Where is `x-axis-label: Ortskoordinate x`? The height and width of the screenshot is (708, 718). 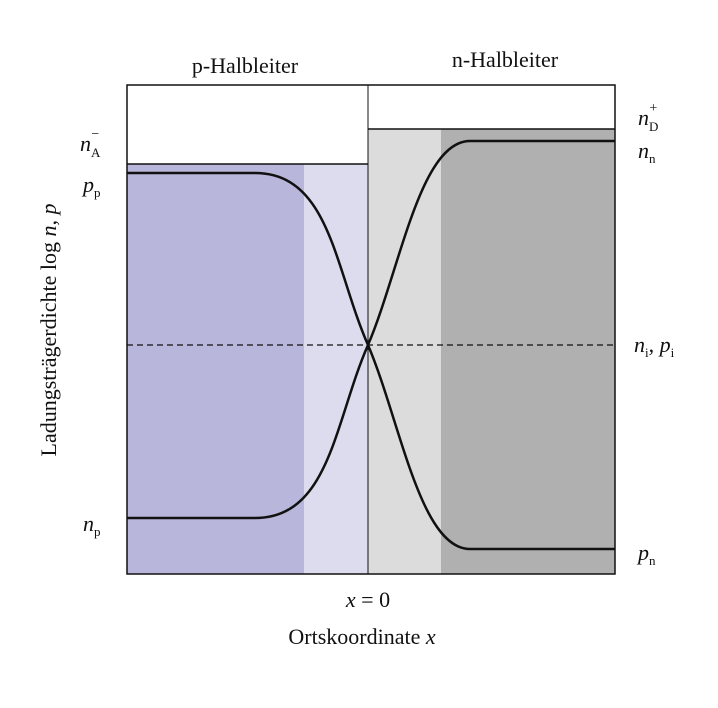
x-axis-label: Ortskoordinate x is located at coordinates (361, 636).